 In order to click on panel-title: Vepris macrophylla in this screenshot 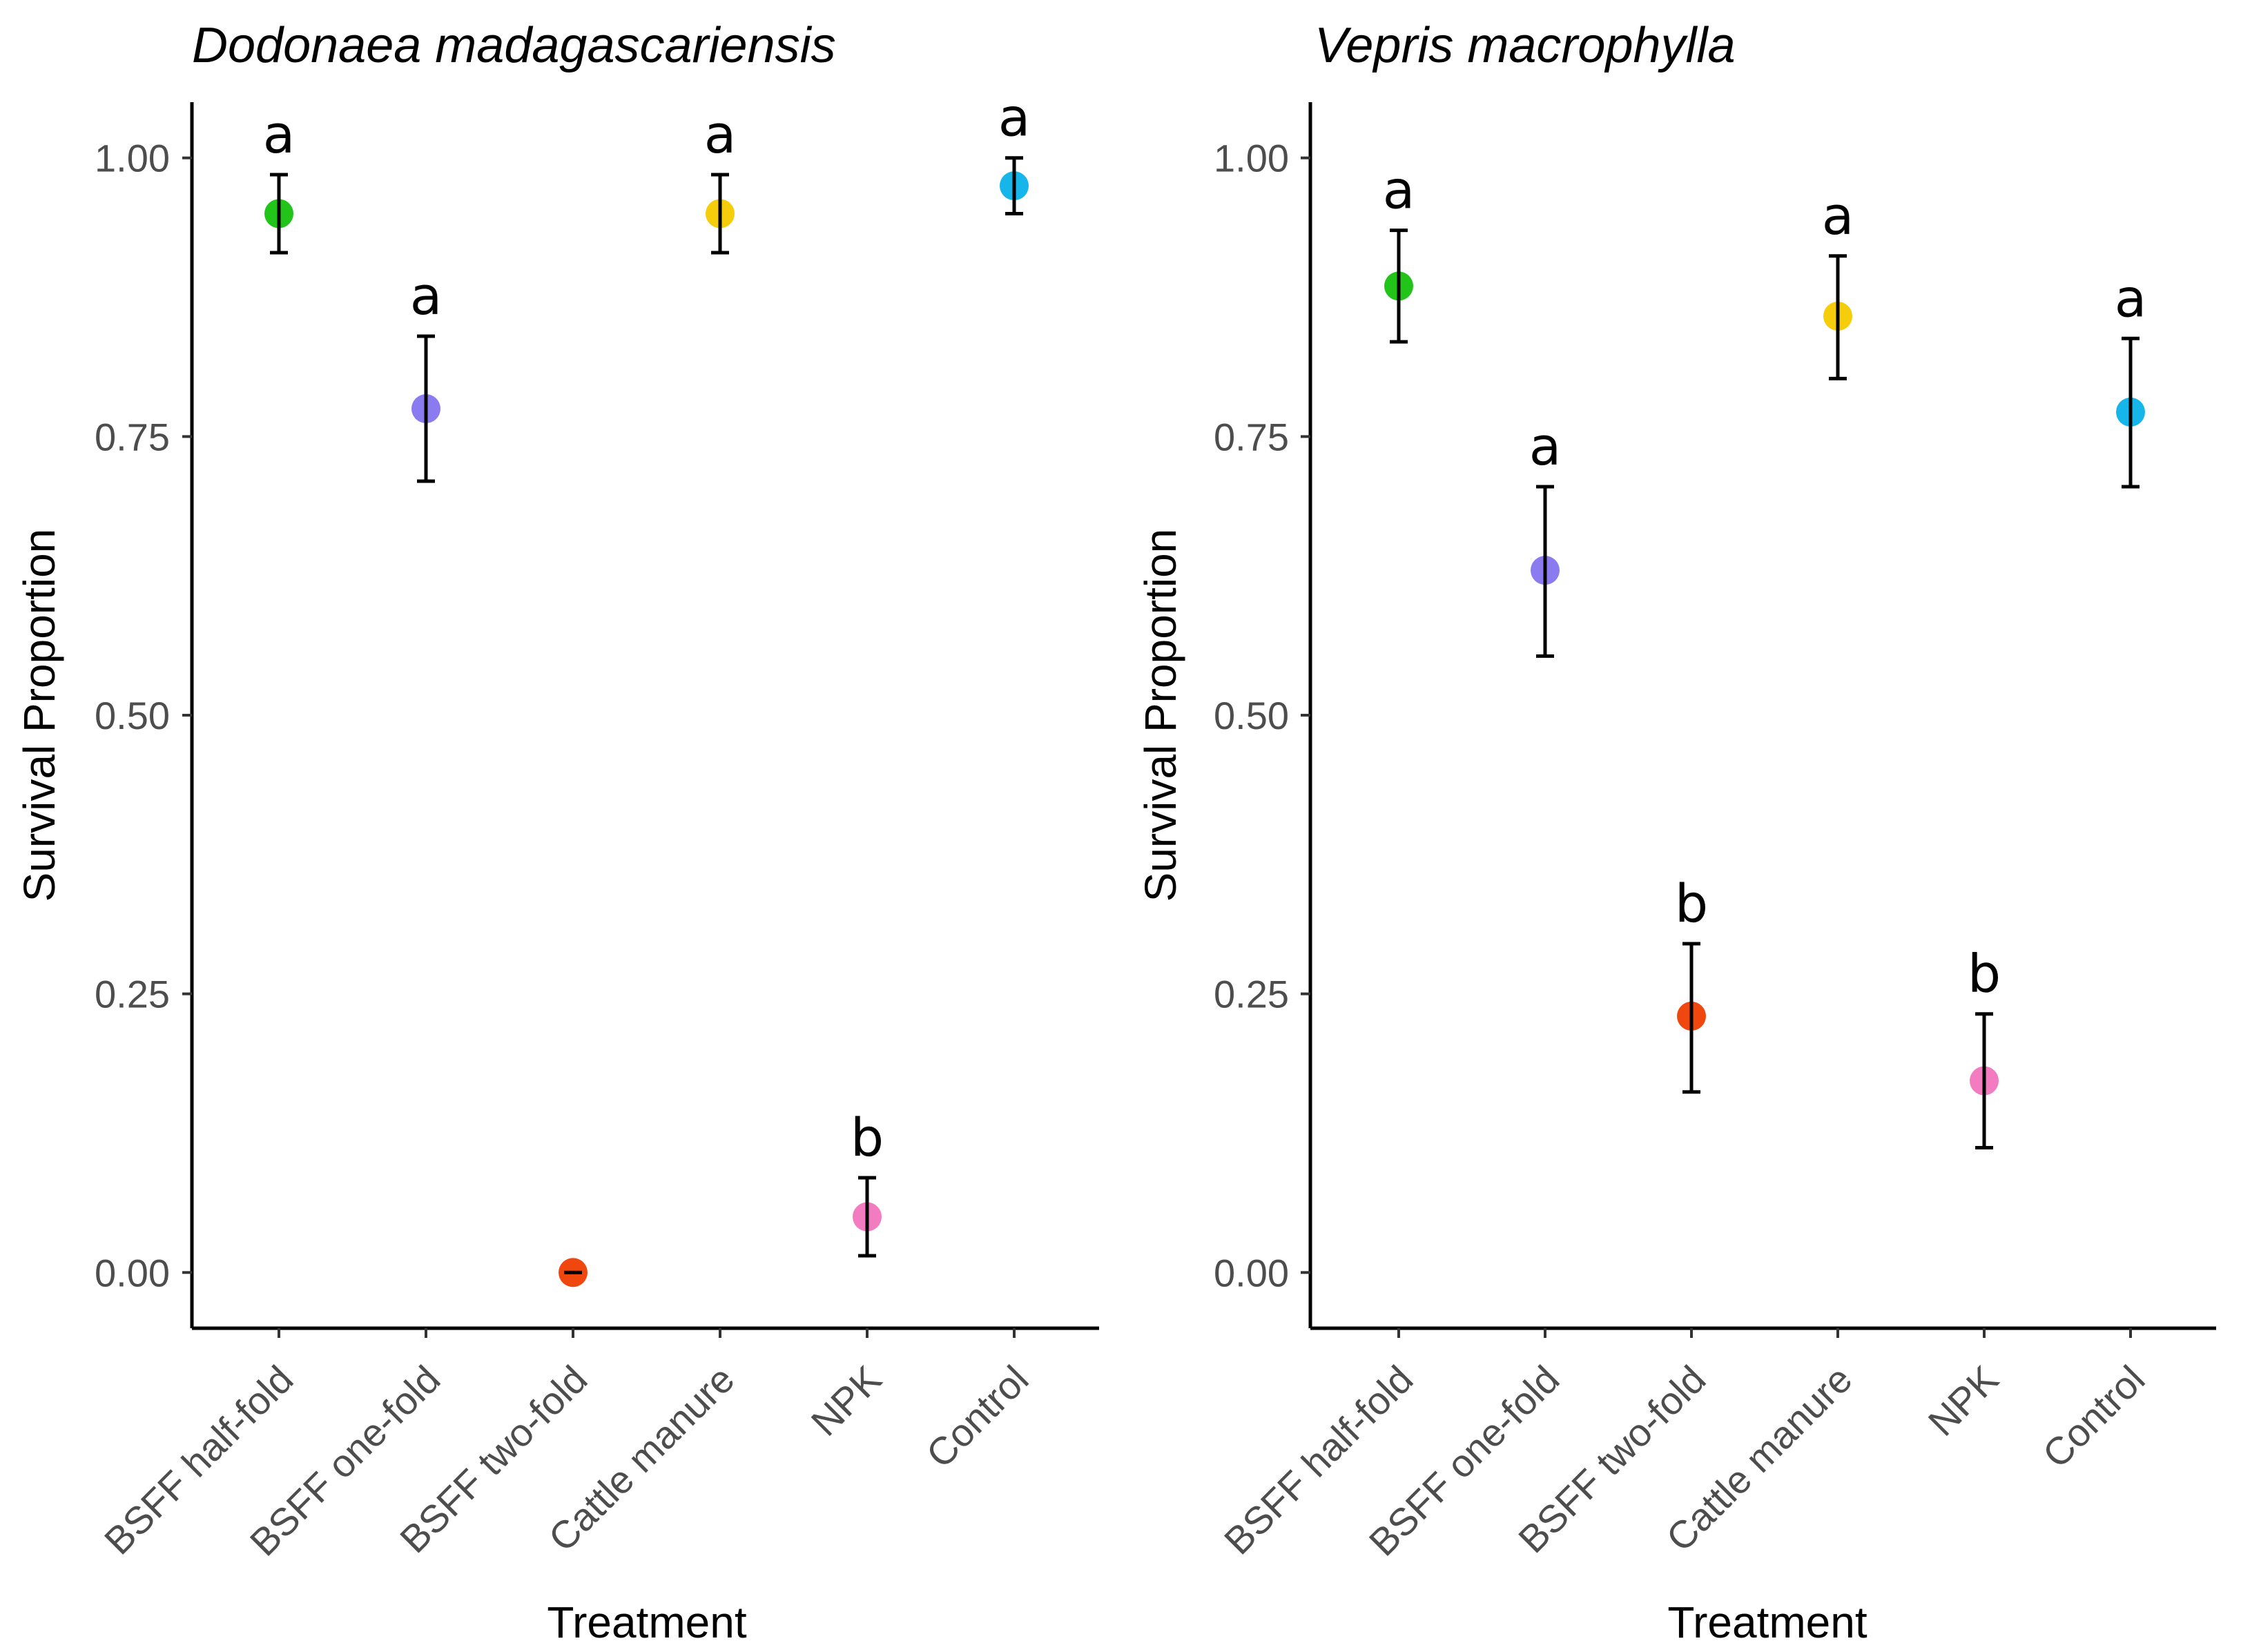, I will do `click(1525, 45)`.